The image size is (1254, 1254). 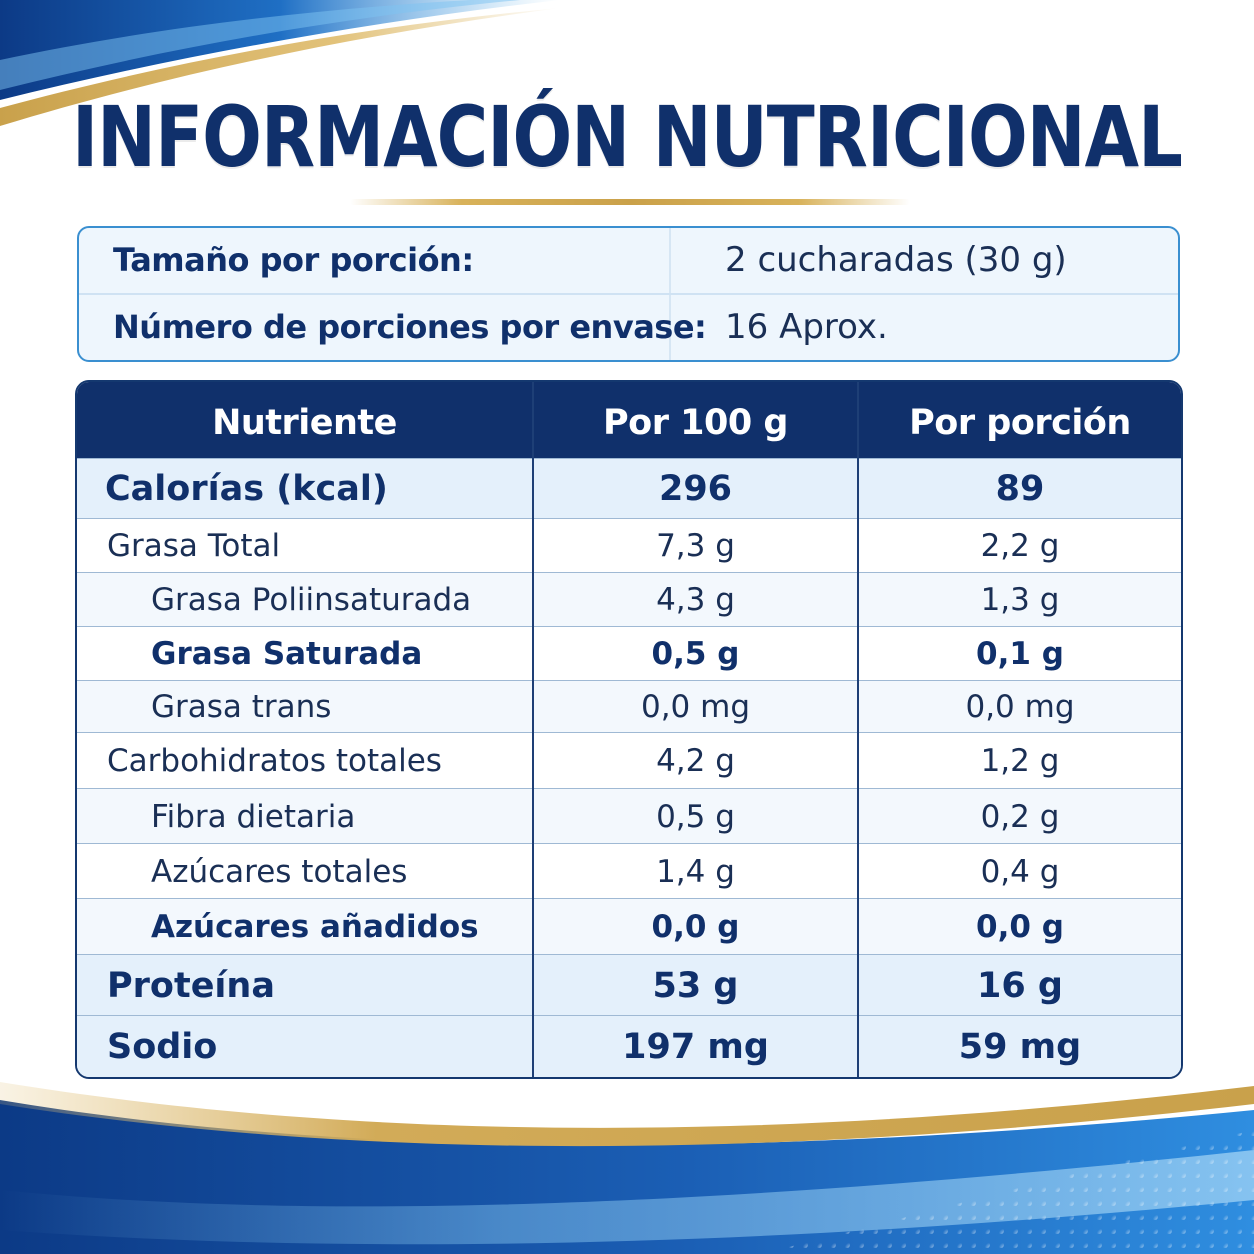 What do you see at coordinates (695, 985) in the screenshot?
I see `value-per-100g: 53 g` at bounding box center [695, 985].